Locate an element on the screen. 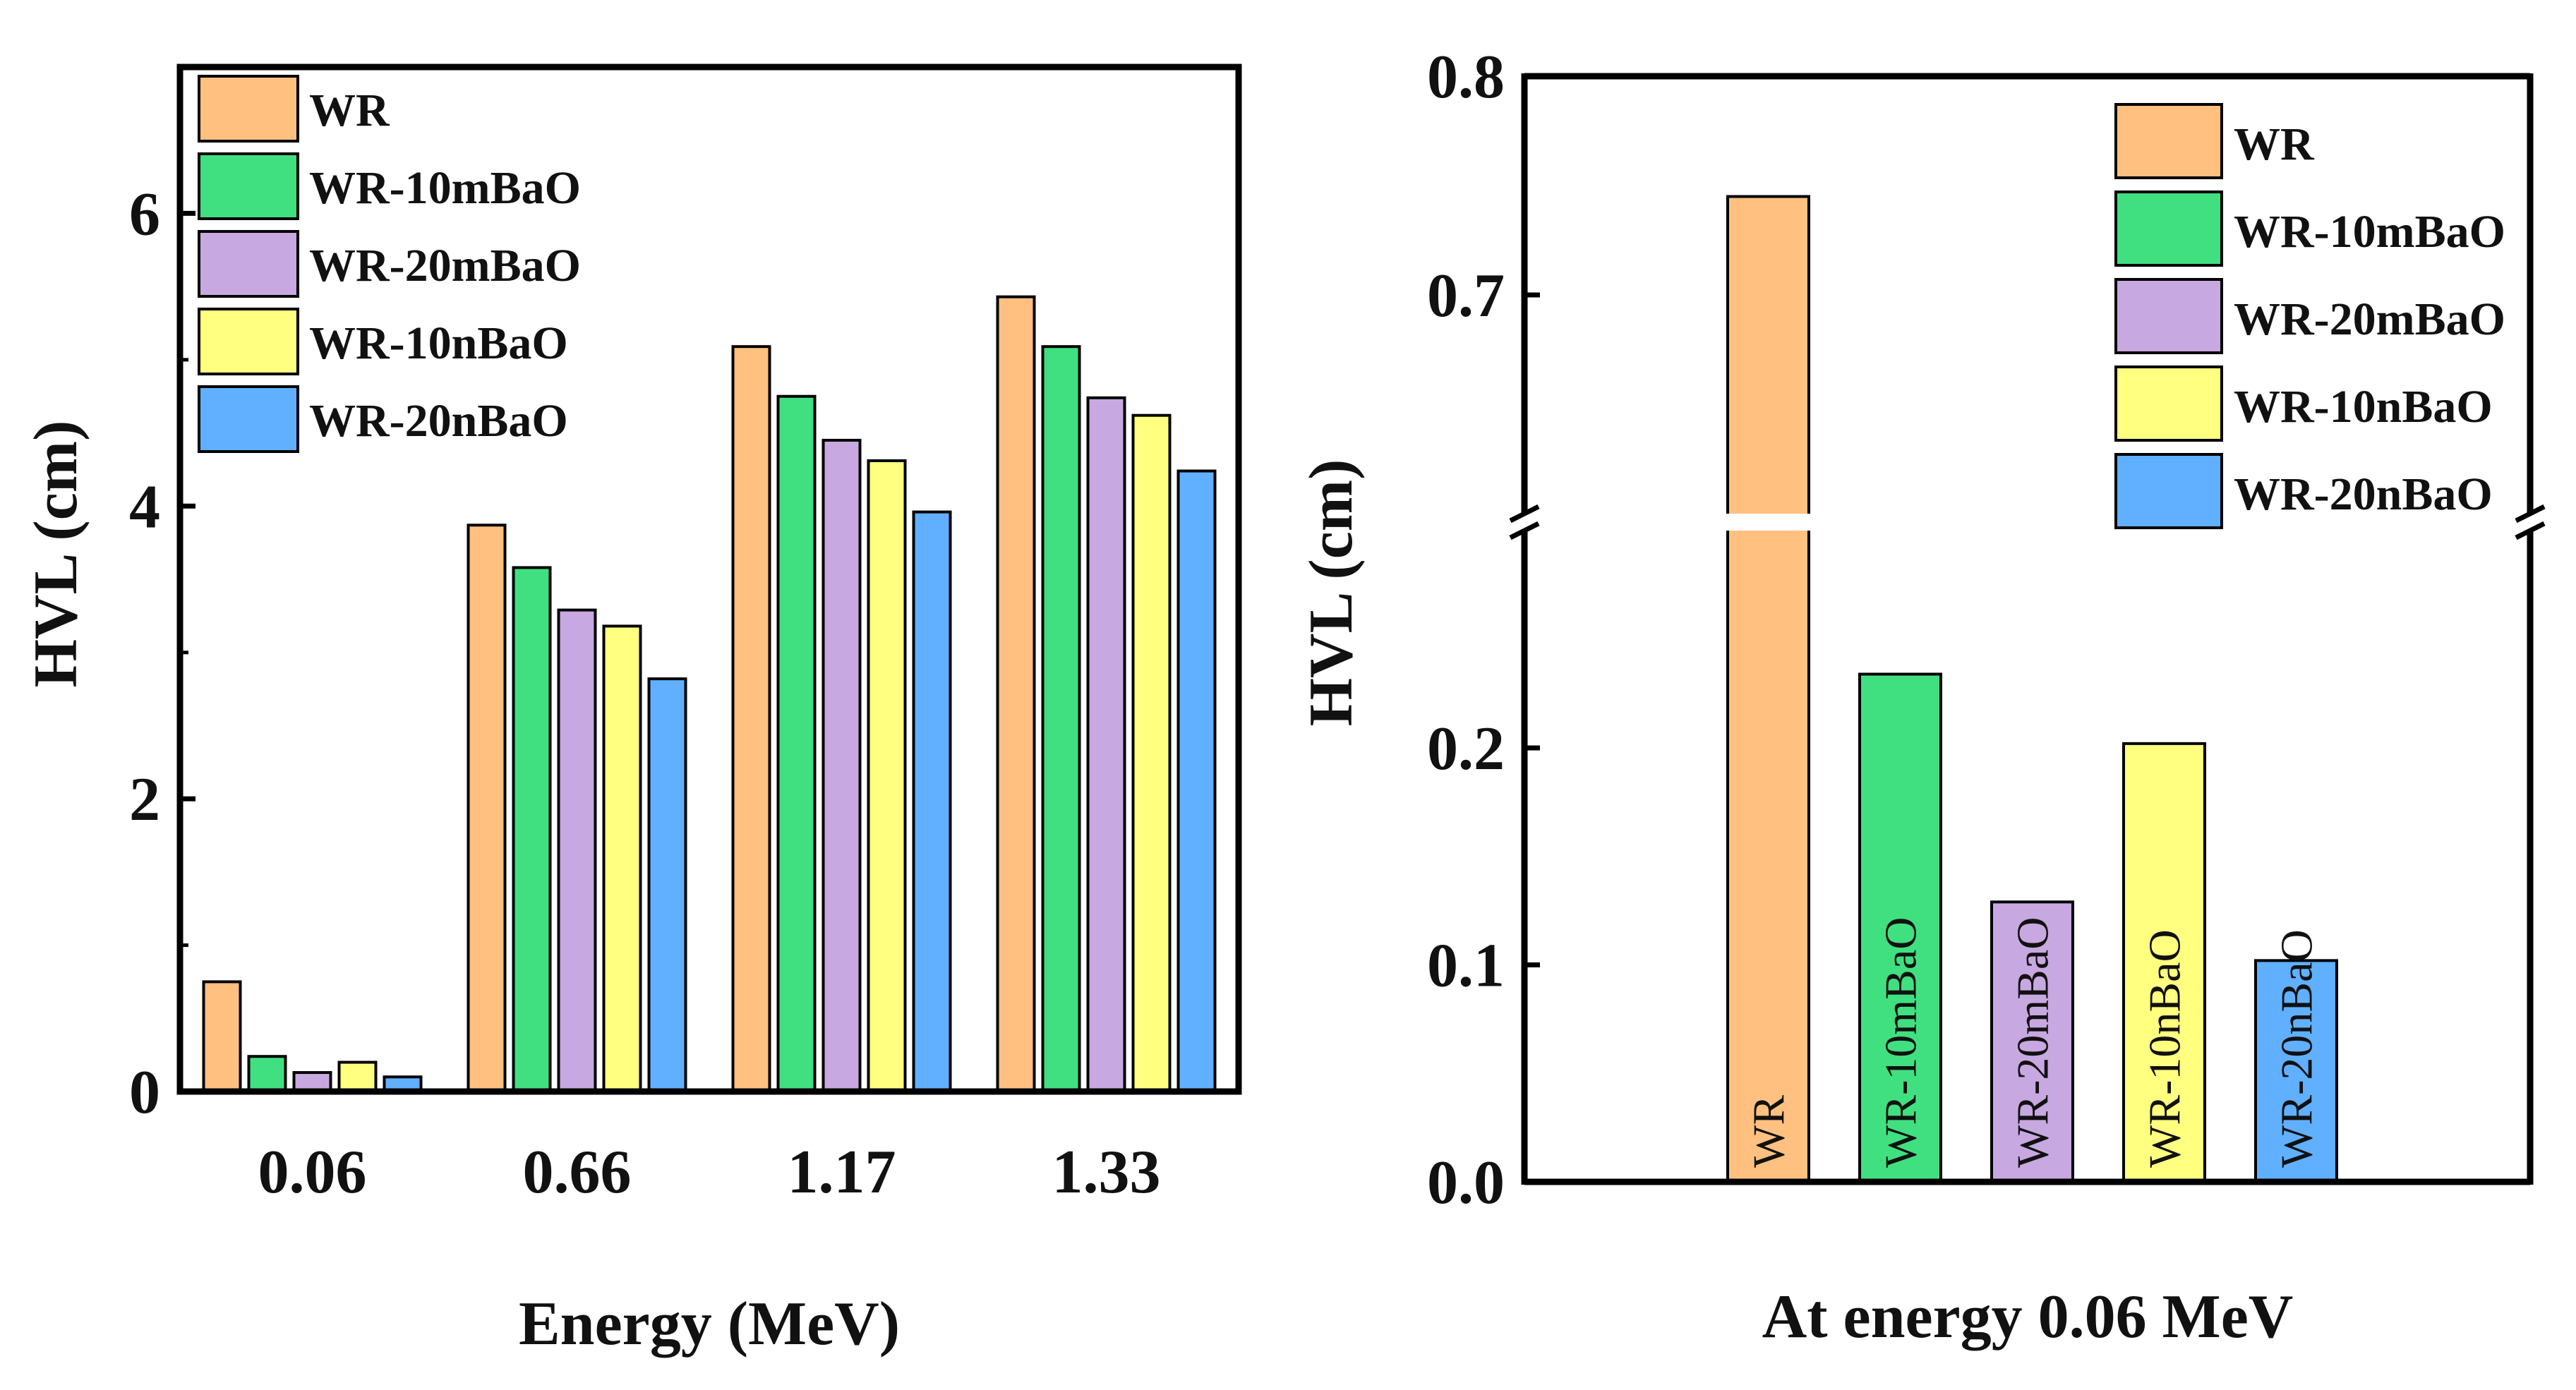 The image size is (2576, 1390). right-legend: WR WR-10mBaO WR-20mBaO WR-10nBaO WR-20nBaO is located at coordinates (2309, 316).